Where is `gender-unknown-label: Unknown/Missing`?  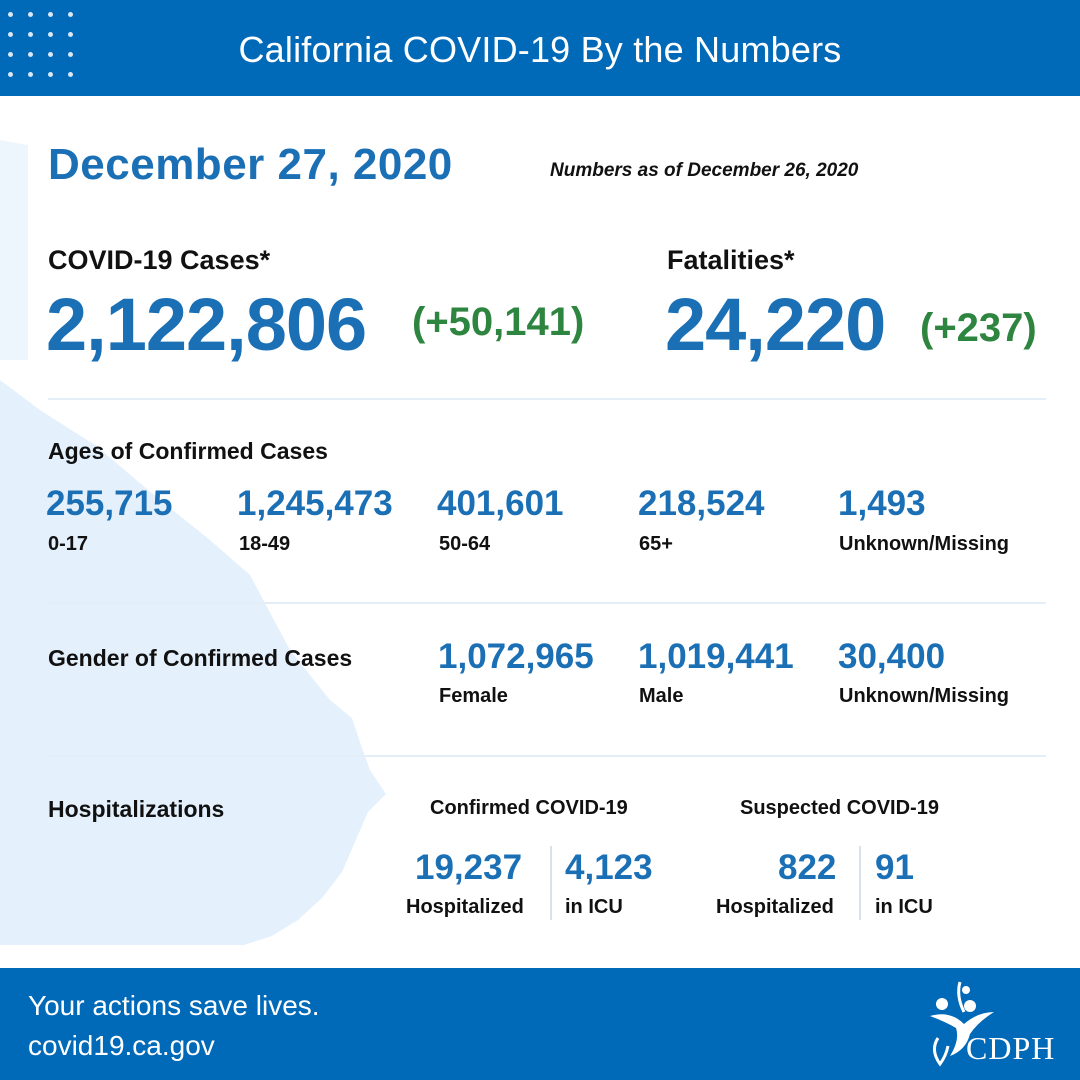 gender-unknown-label: Unknown/Missing is located at coordinates (924, 696).